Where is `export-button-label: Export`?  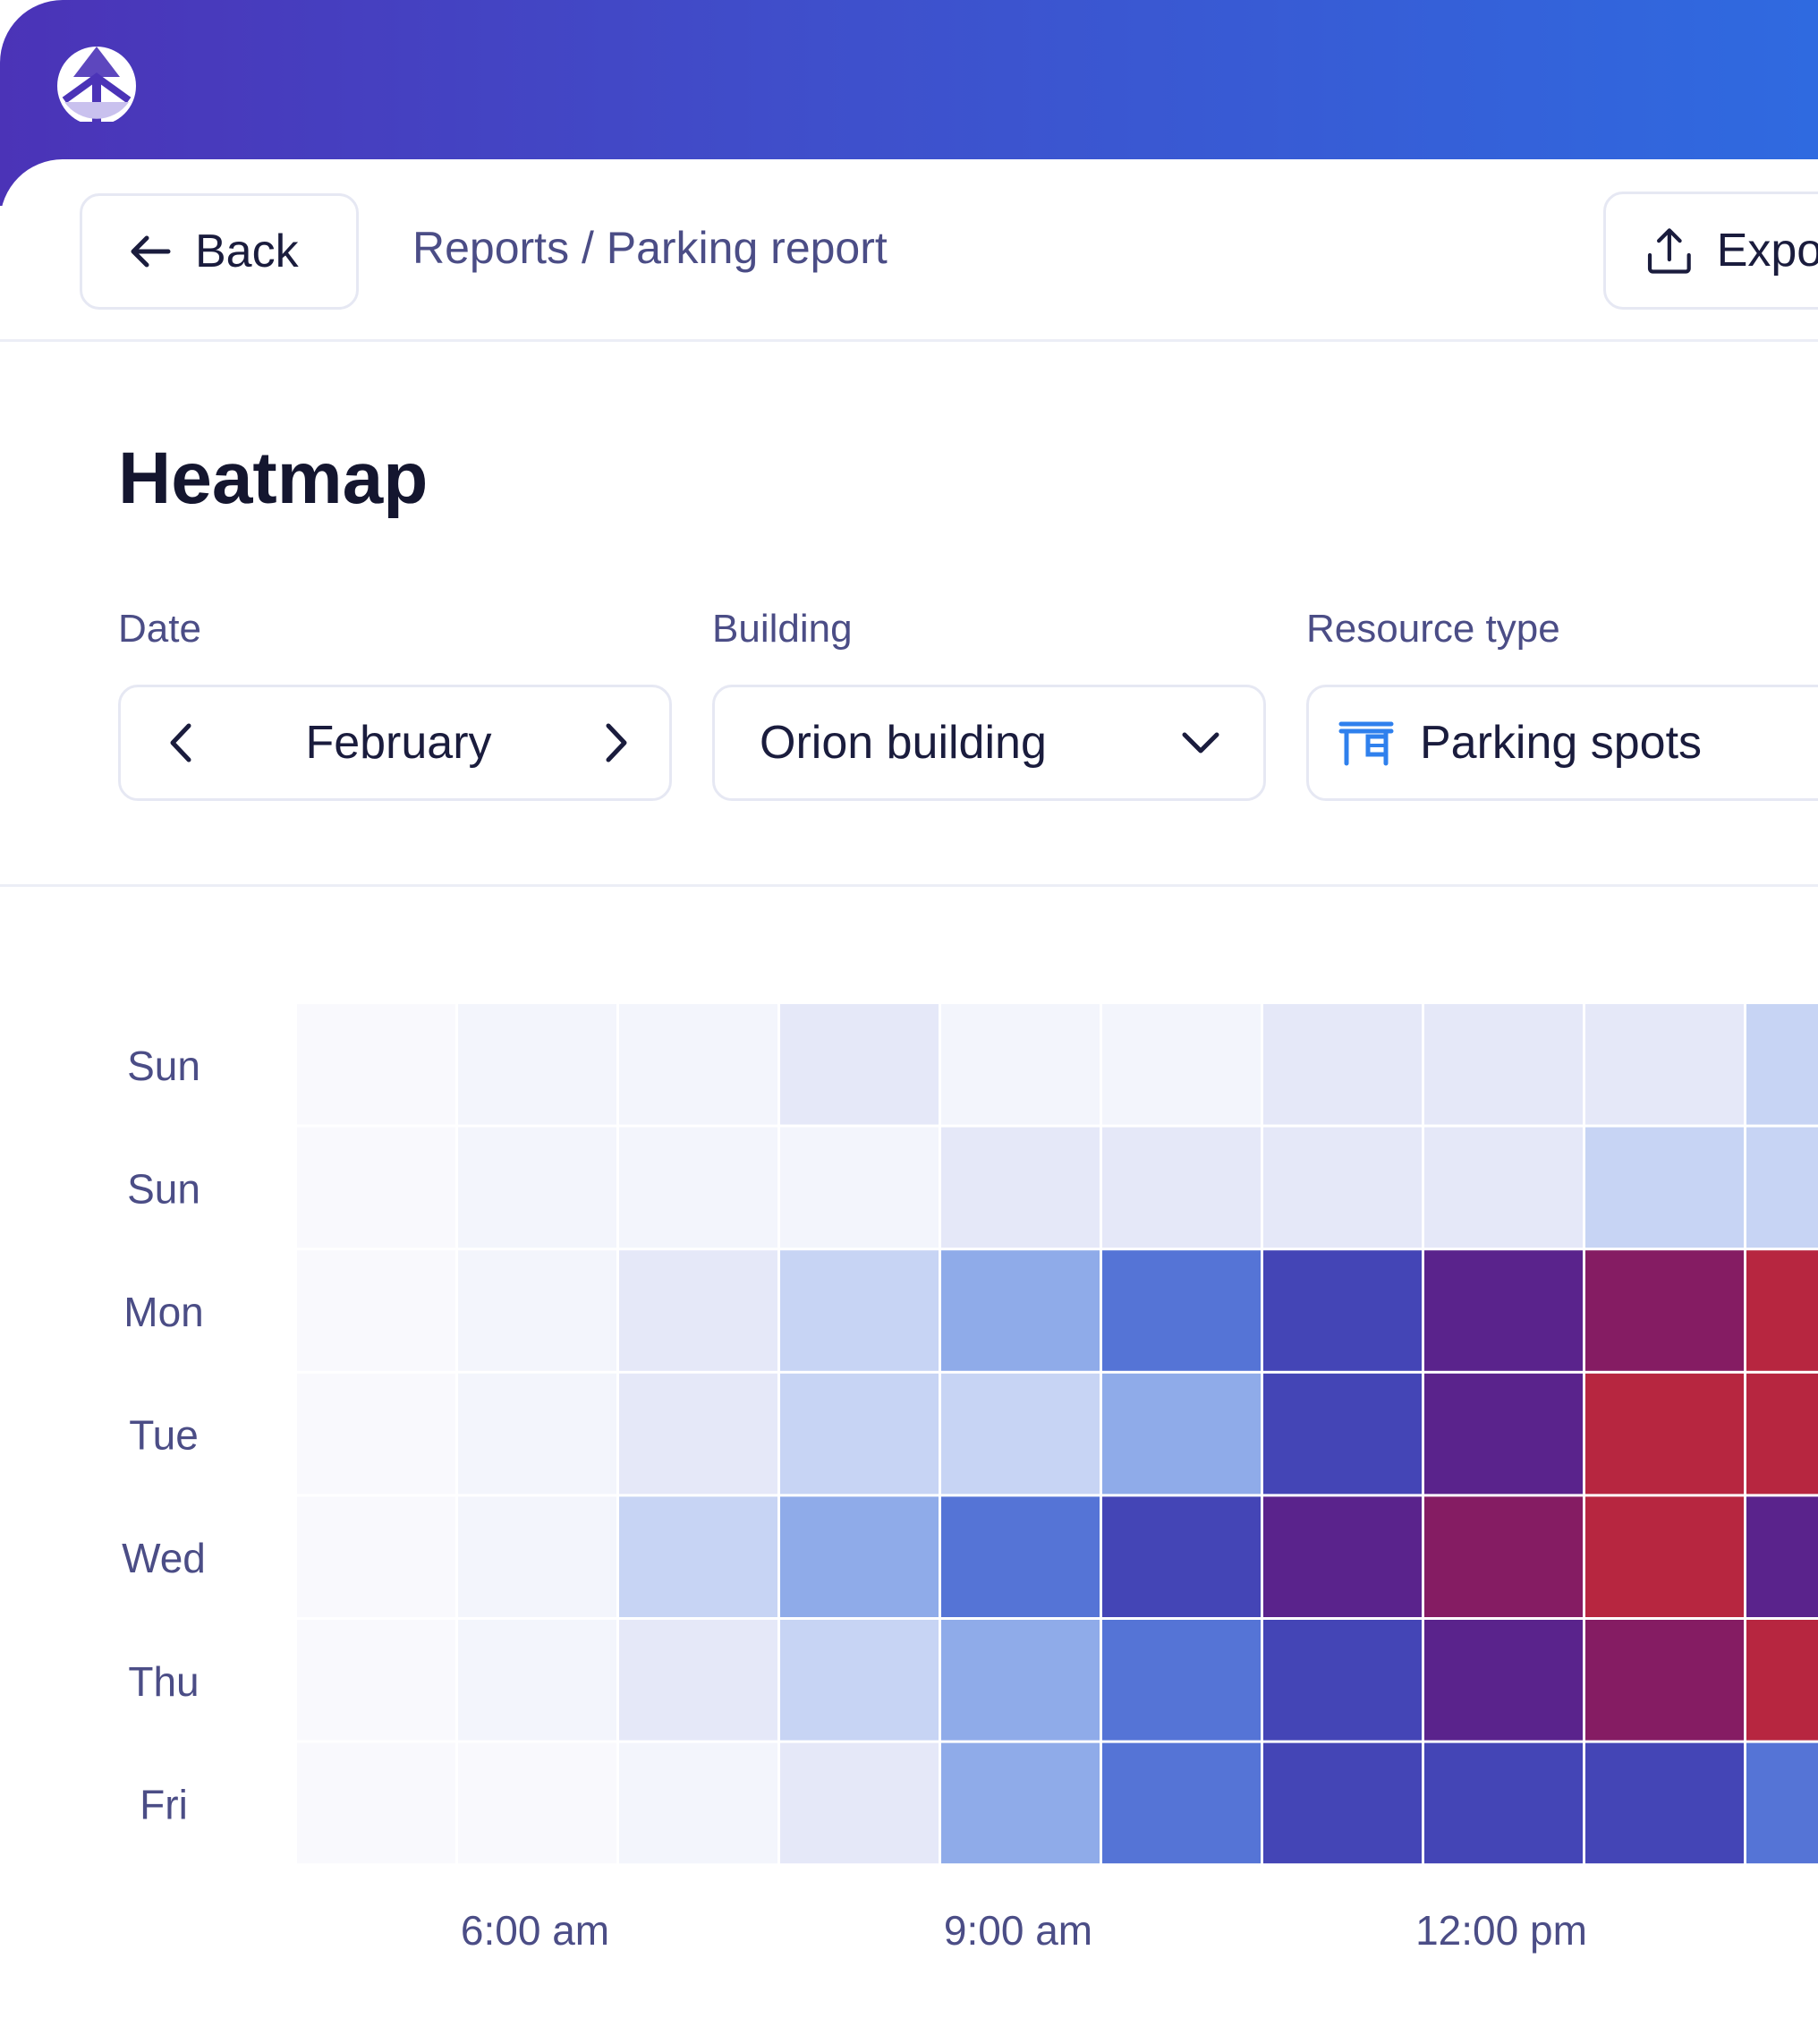
export-button-label: Export is located at coordinates (1767, 251).